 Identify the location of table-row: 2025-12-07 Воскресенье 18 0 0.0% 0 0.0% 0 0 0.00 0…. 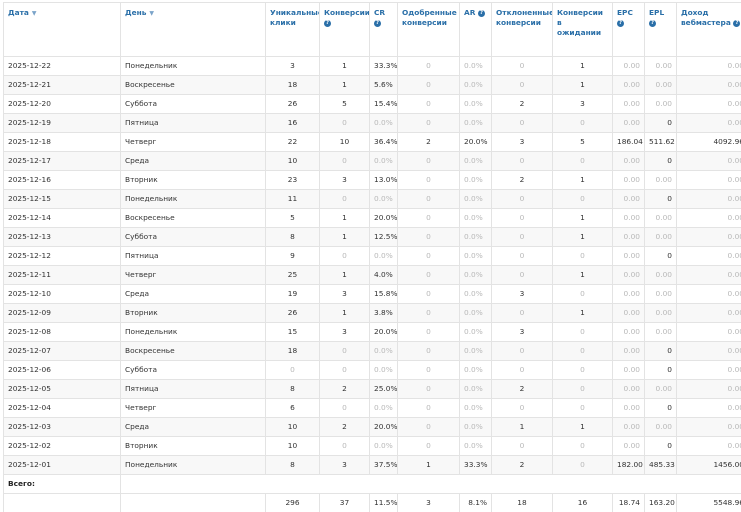
(372, 351).